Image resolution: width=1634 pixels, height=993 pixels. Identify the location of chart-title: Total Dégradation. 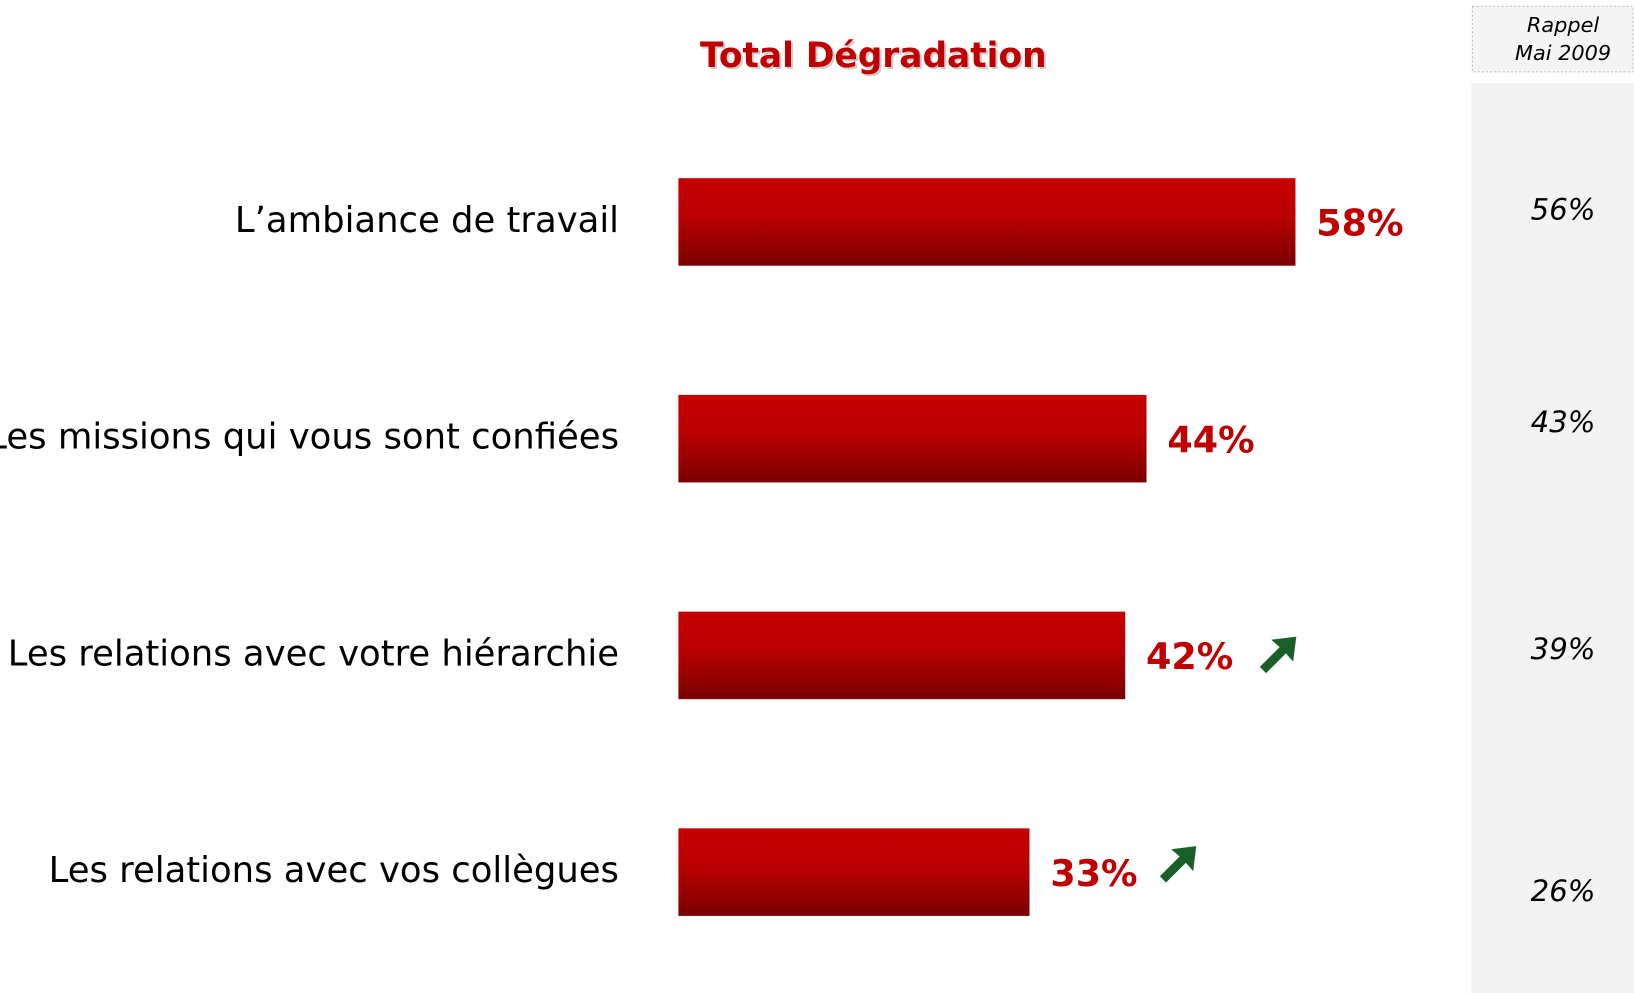
(873, 56).